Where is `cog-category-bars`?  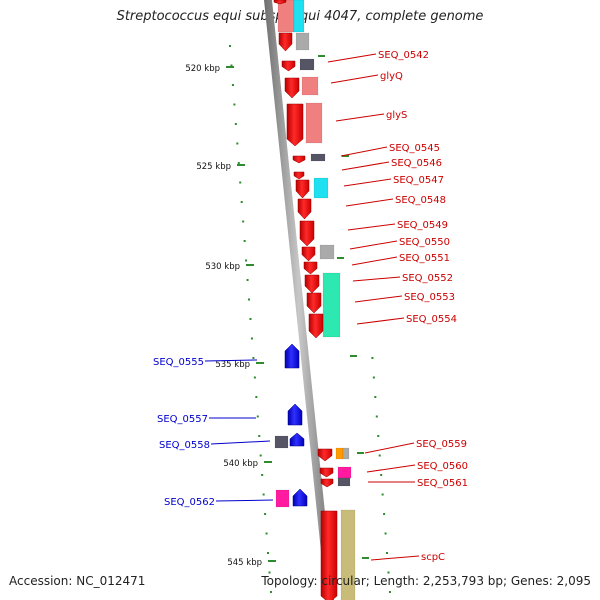 cog-category-bars is located at coordinates (315, 300).